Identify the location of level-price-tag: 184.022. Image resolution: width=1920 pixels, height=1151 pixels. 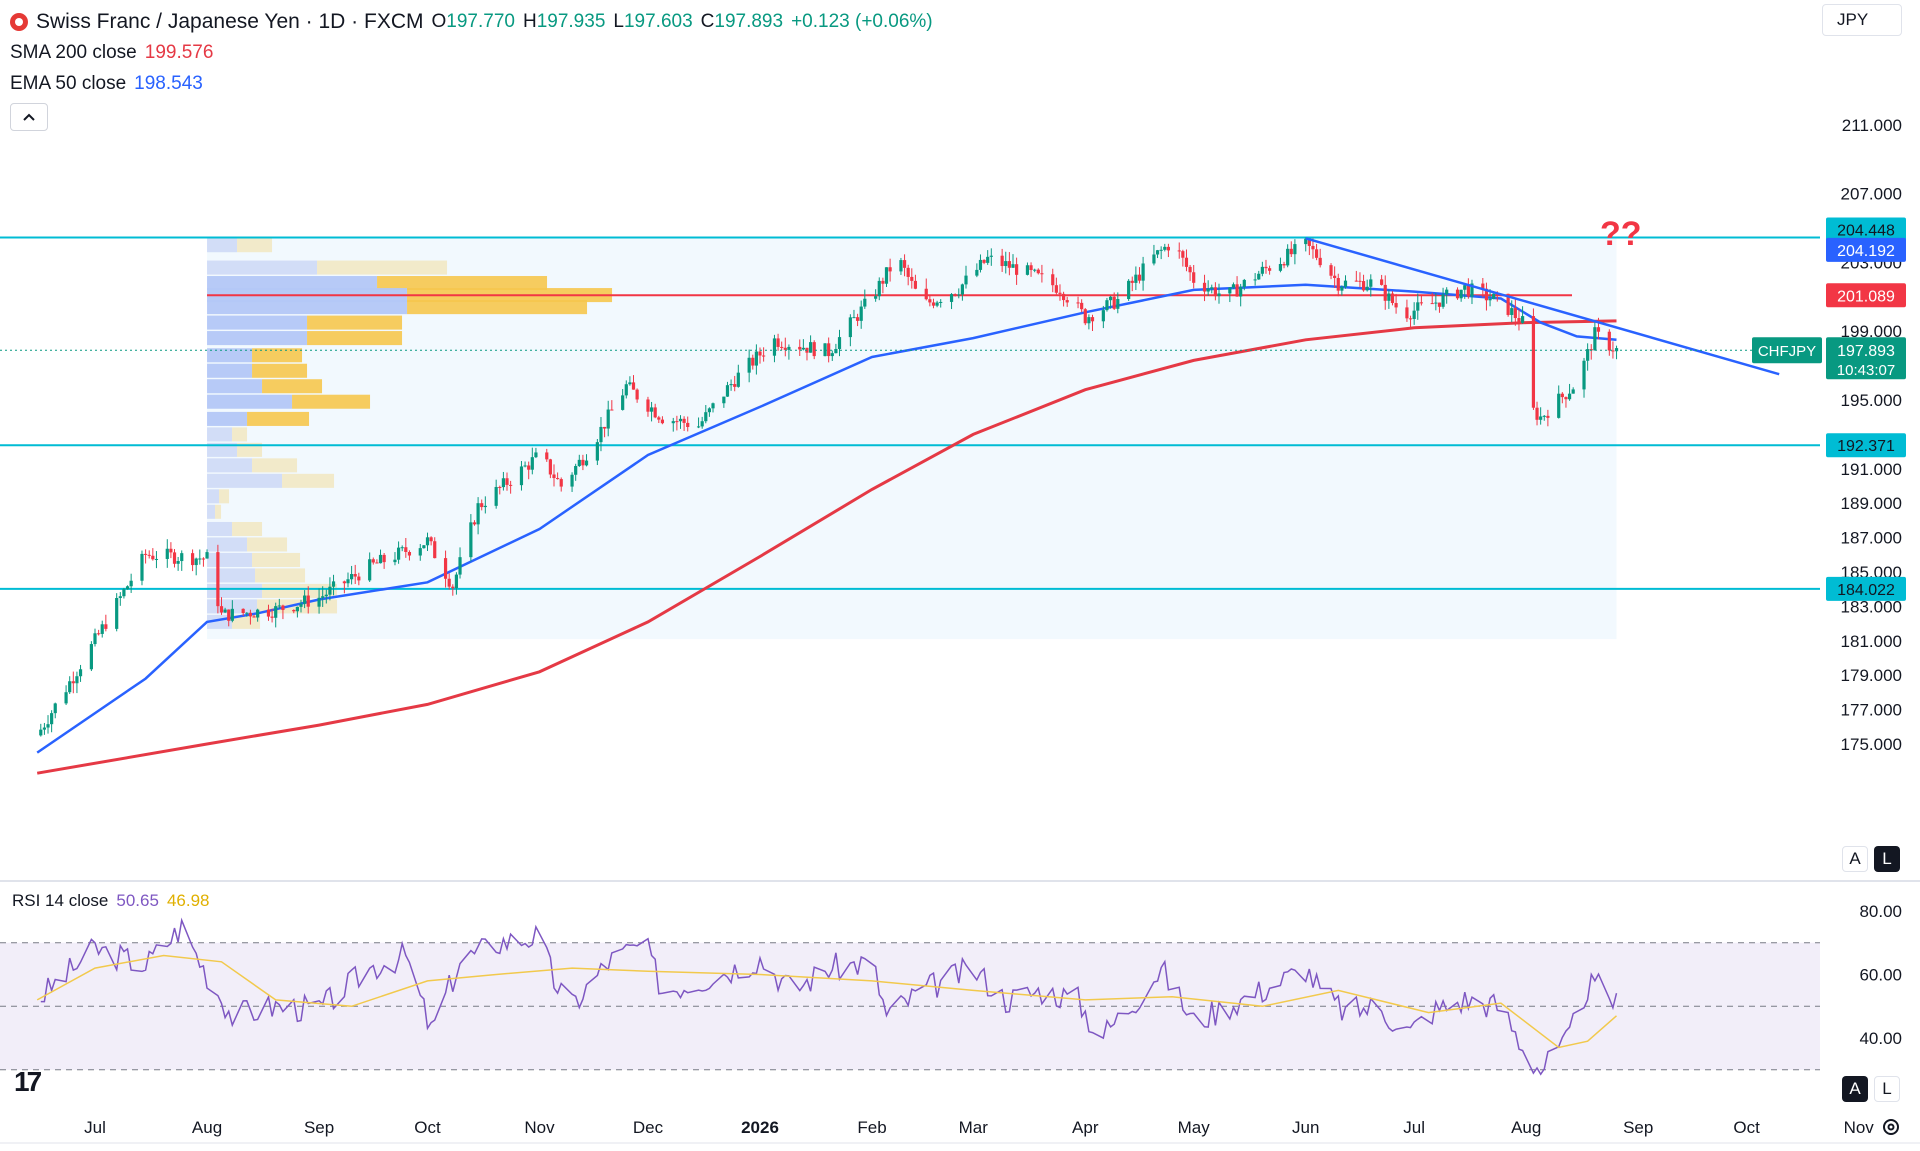
(1866, 590).